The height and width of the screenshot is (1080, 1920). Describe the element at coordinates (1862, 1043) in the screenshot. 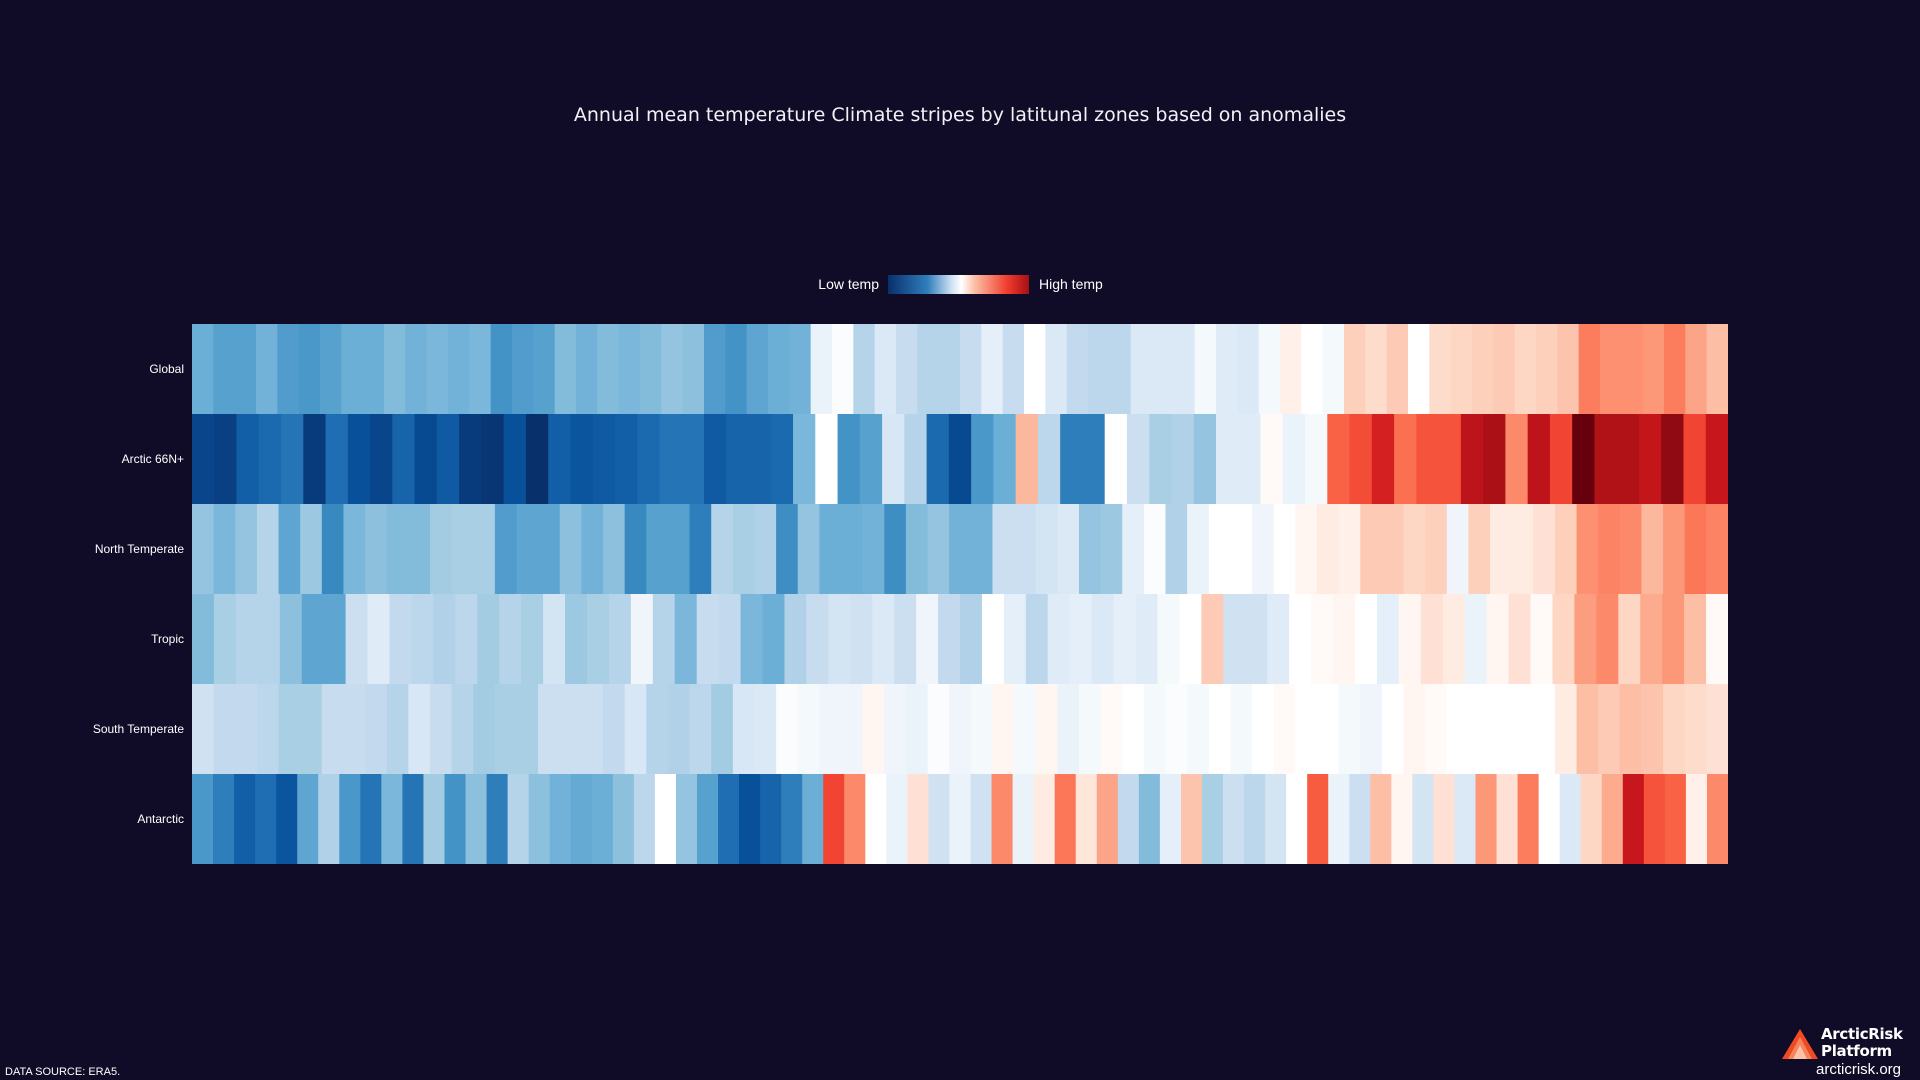

I see `logo-wordmark: ArcticRisk Platform` at that location.